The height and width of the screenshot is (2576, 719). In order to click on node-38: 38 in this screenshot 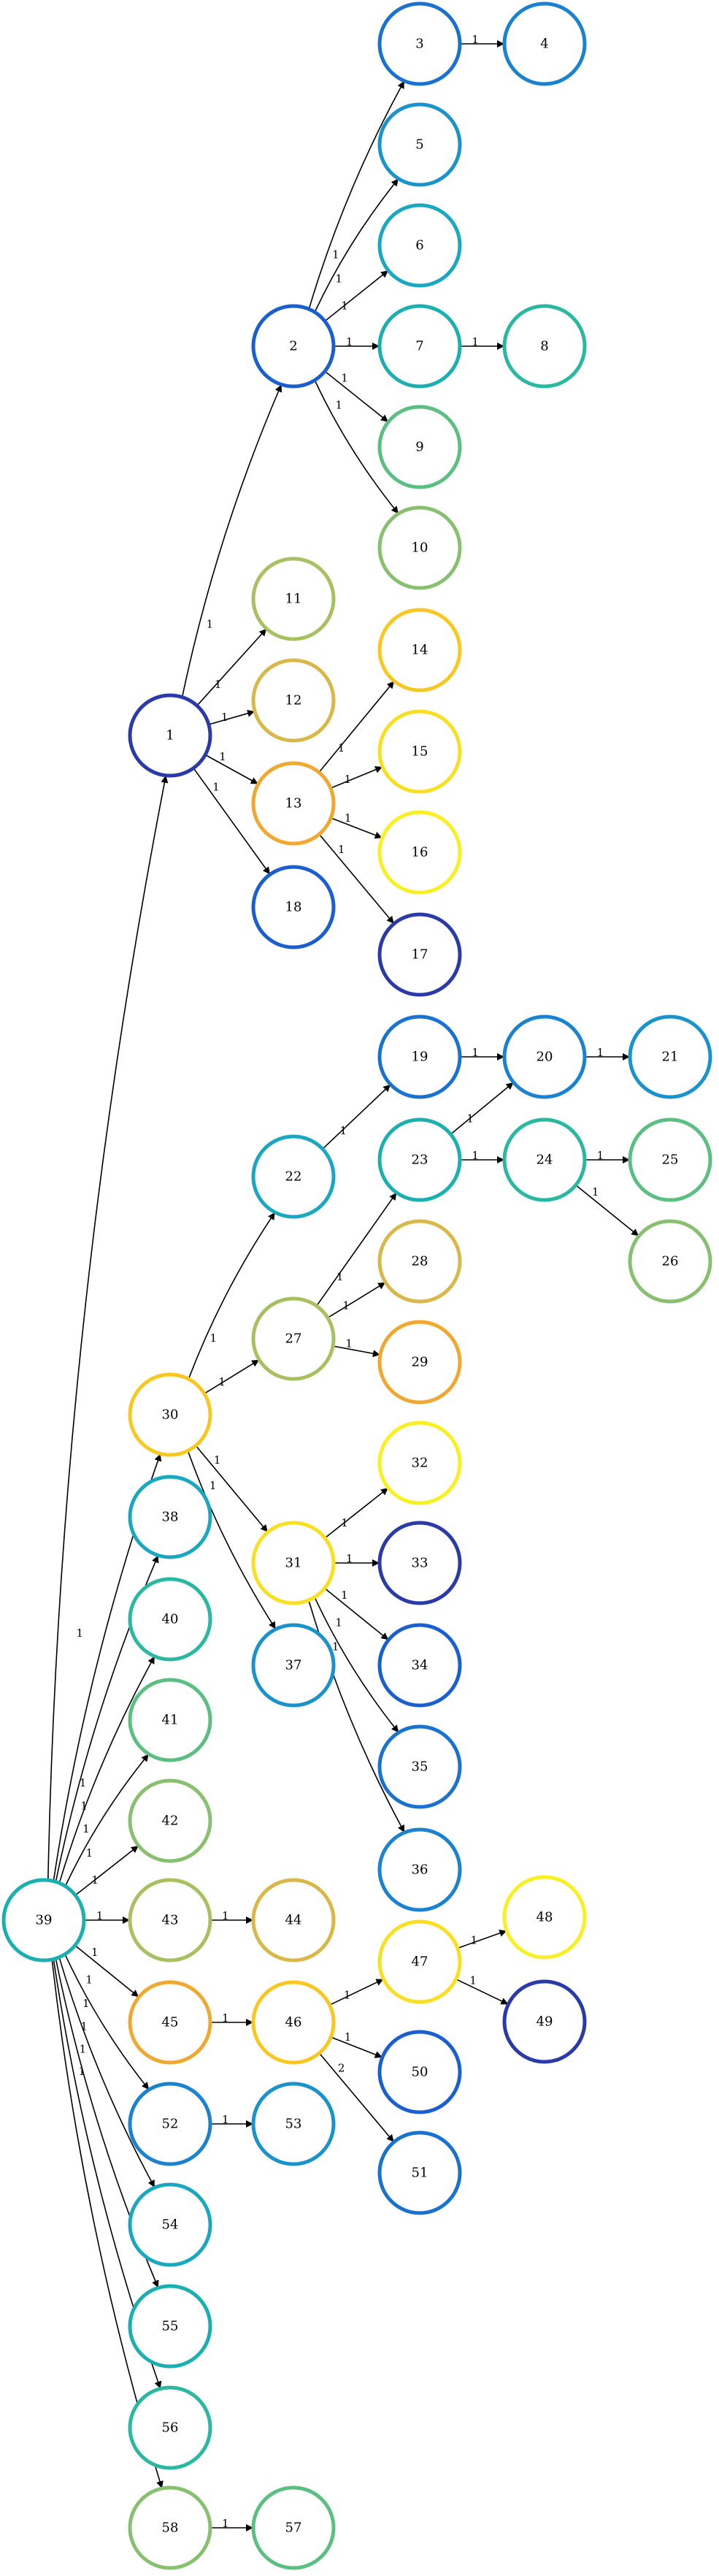, I will do `click(170, 1517)`.